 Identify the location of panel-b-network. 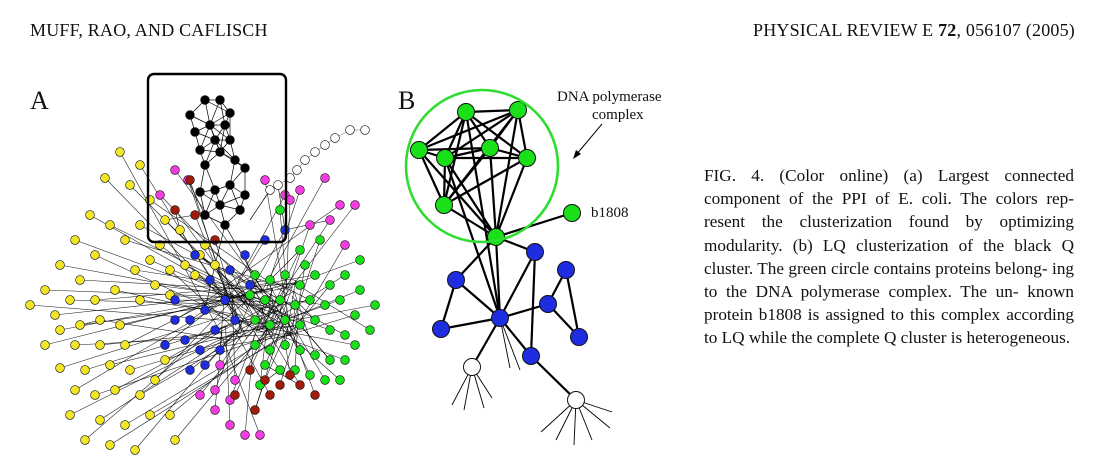
(508, 267).